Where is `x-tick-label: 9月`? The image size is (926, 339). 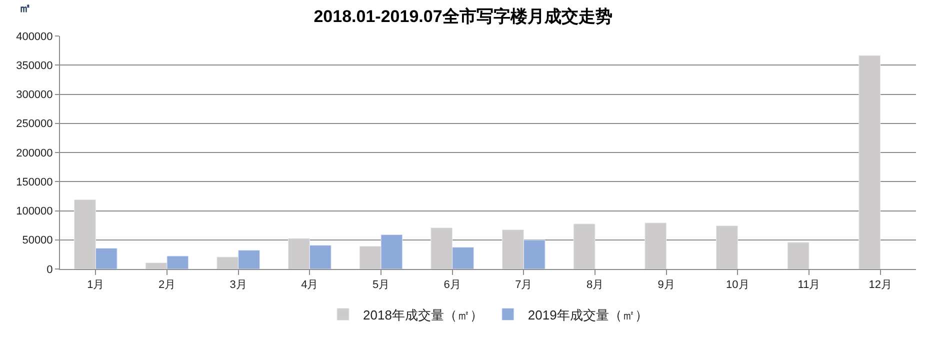
x-tick-label: 9月 is located at coordinates (666, 285).